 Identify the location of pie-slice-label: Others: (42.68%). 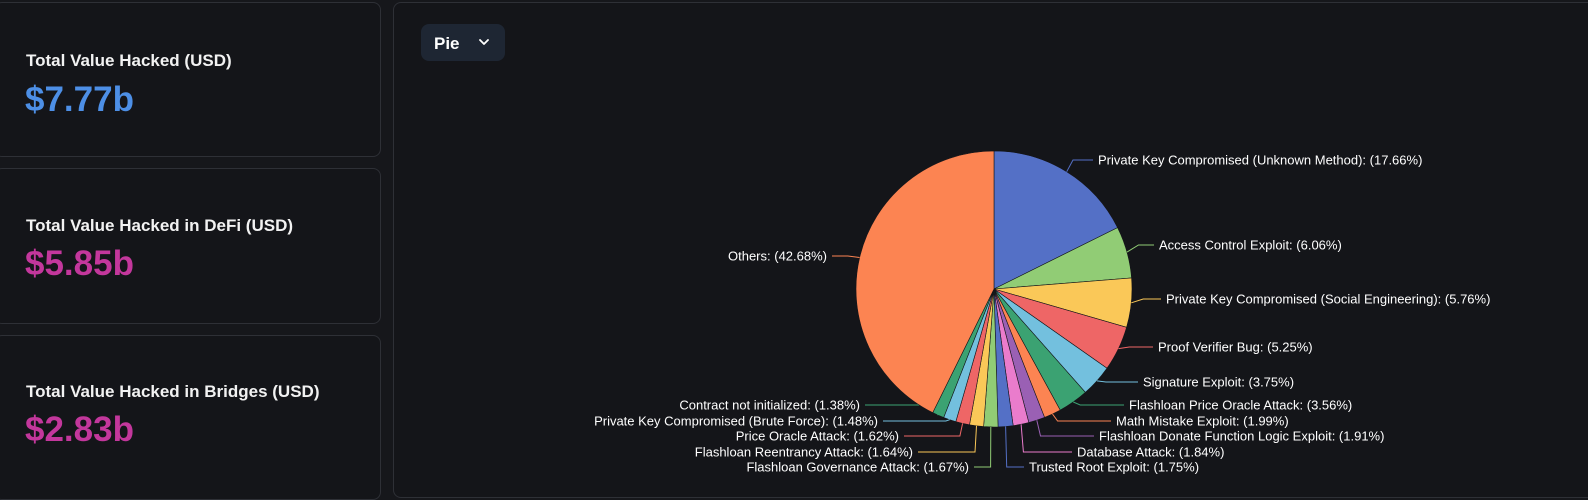
(777, 256).